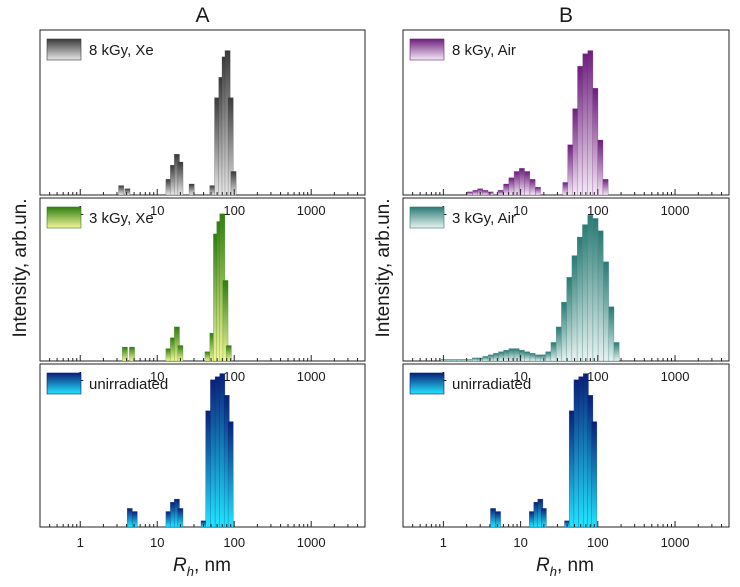  I want to click on y-axis-label-right: Intensity, arb.un., so click(383, 267).